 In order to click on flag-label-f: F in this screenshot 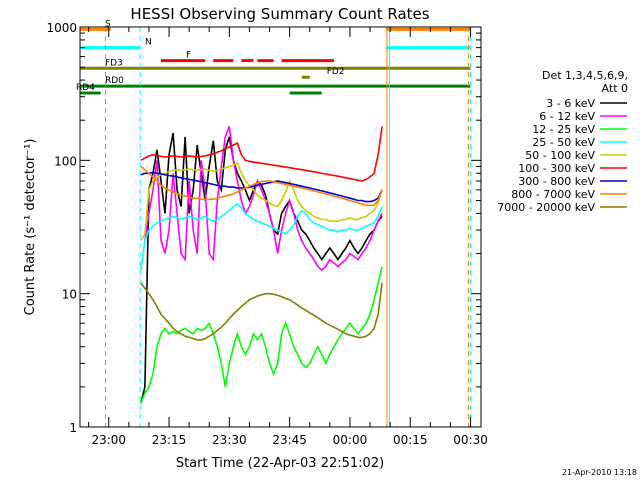, I will do `click(188, 56)`.